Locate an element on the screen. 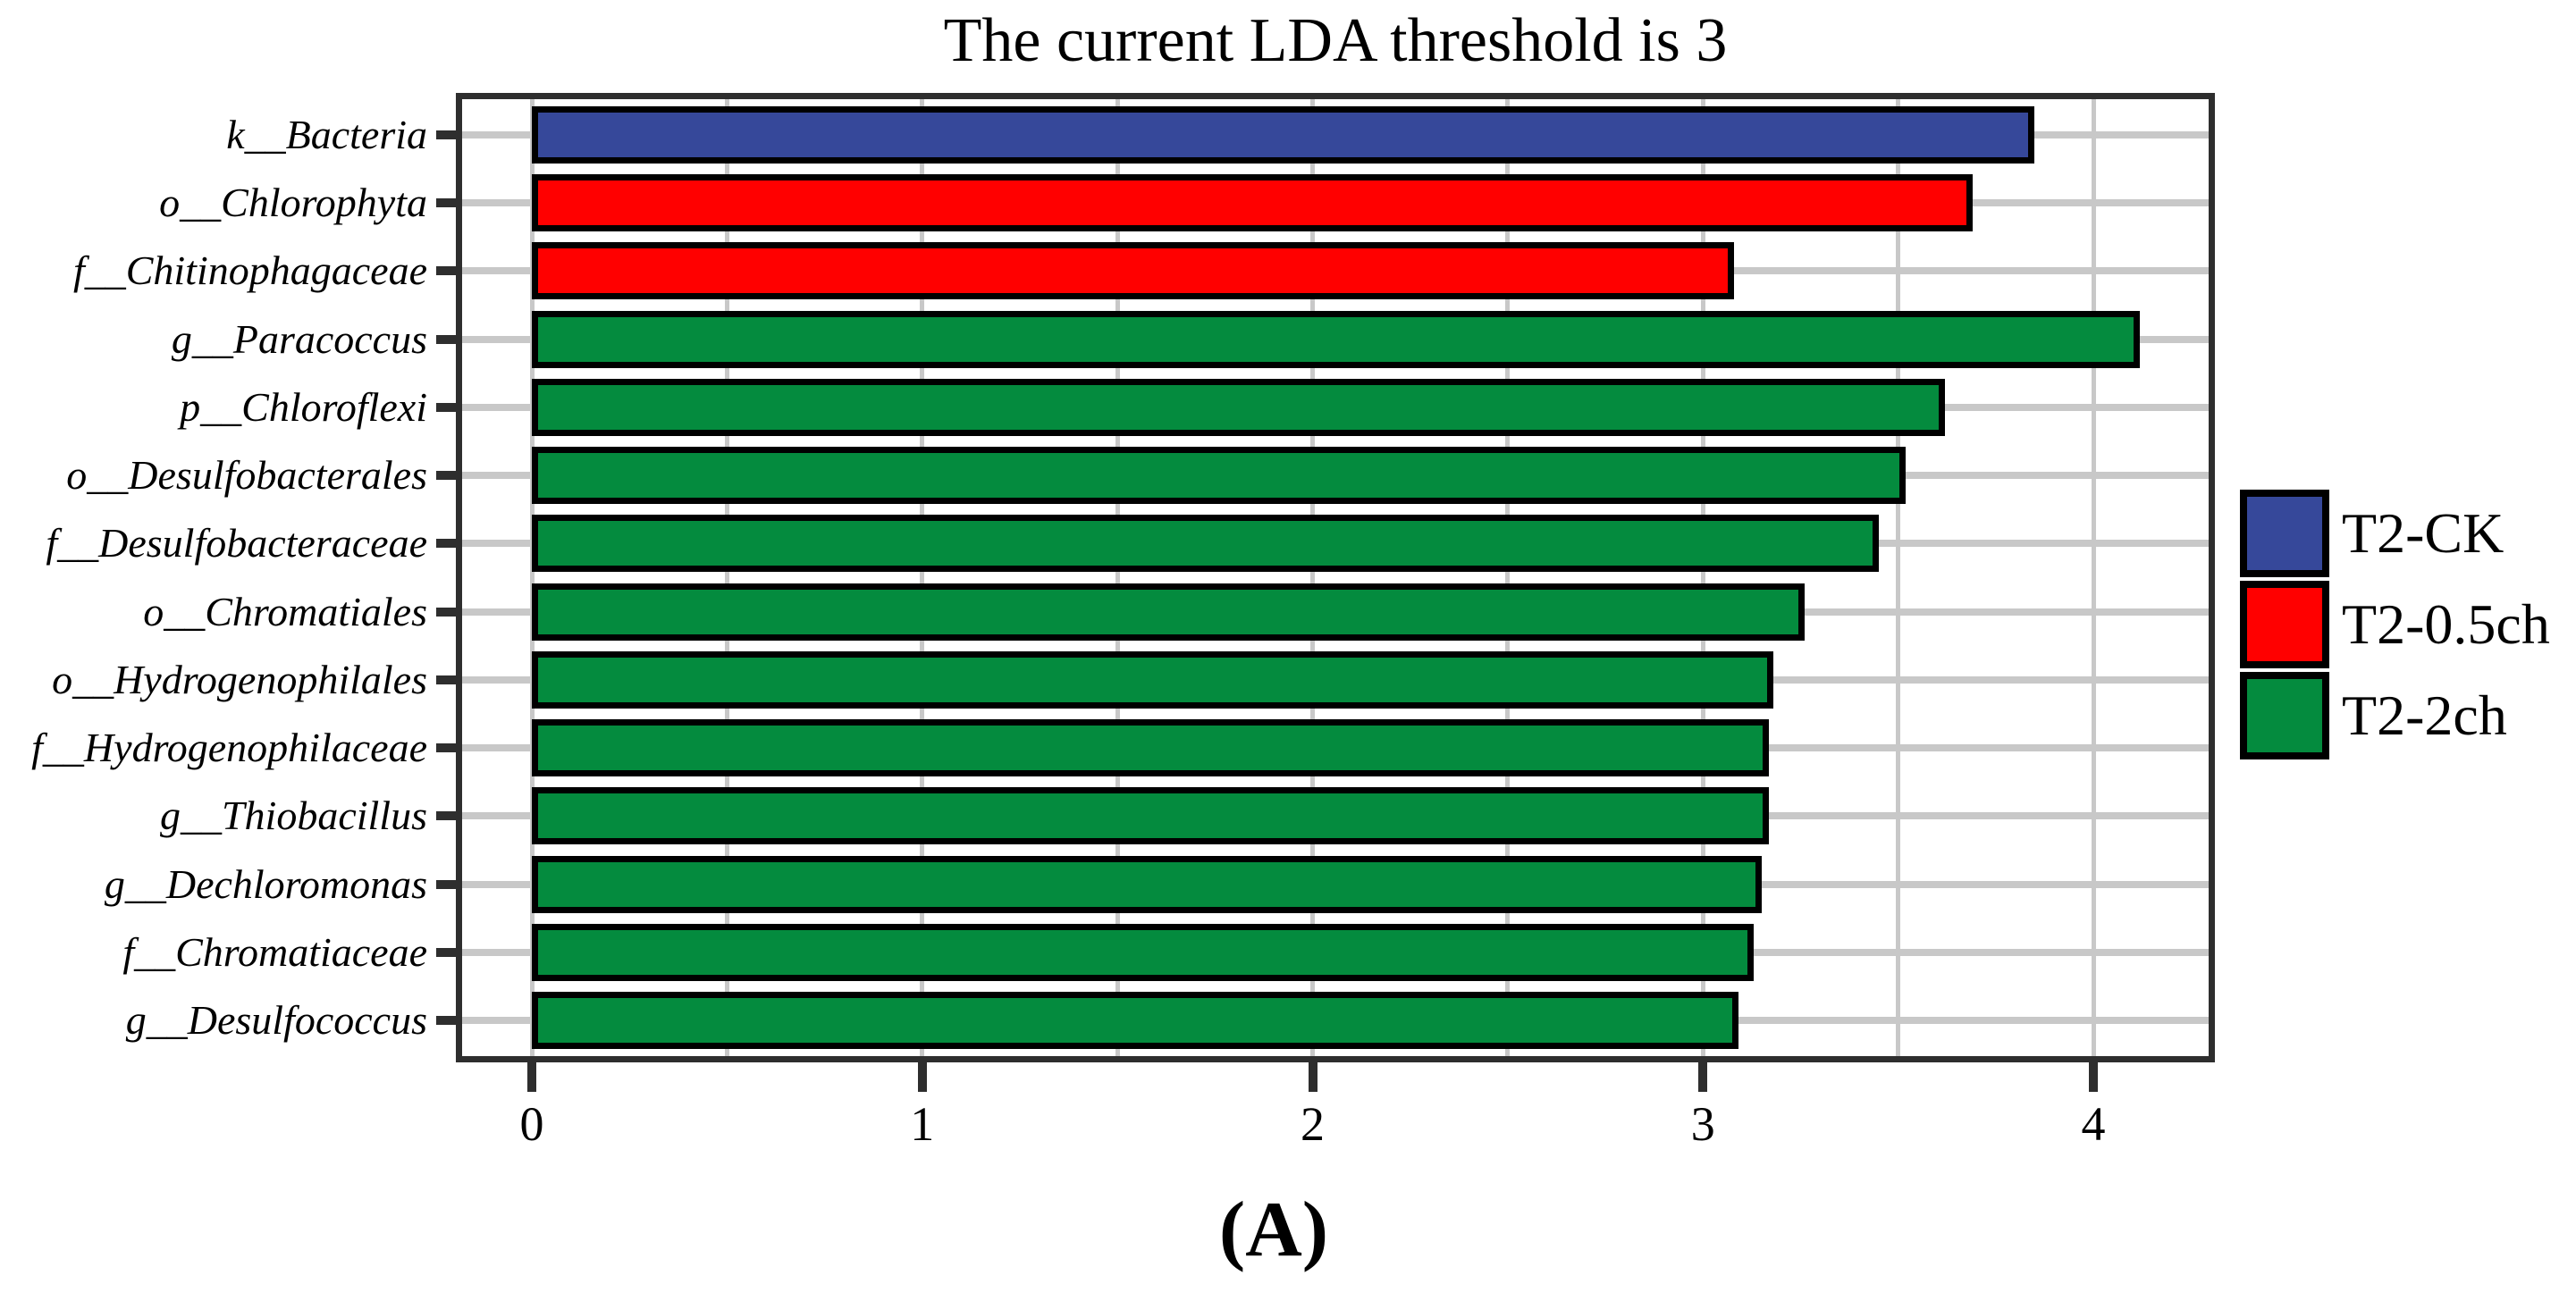  x-tick-label: 4 is located at coordinates (2094, 1124).